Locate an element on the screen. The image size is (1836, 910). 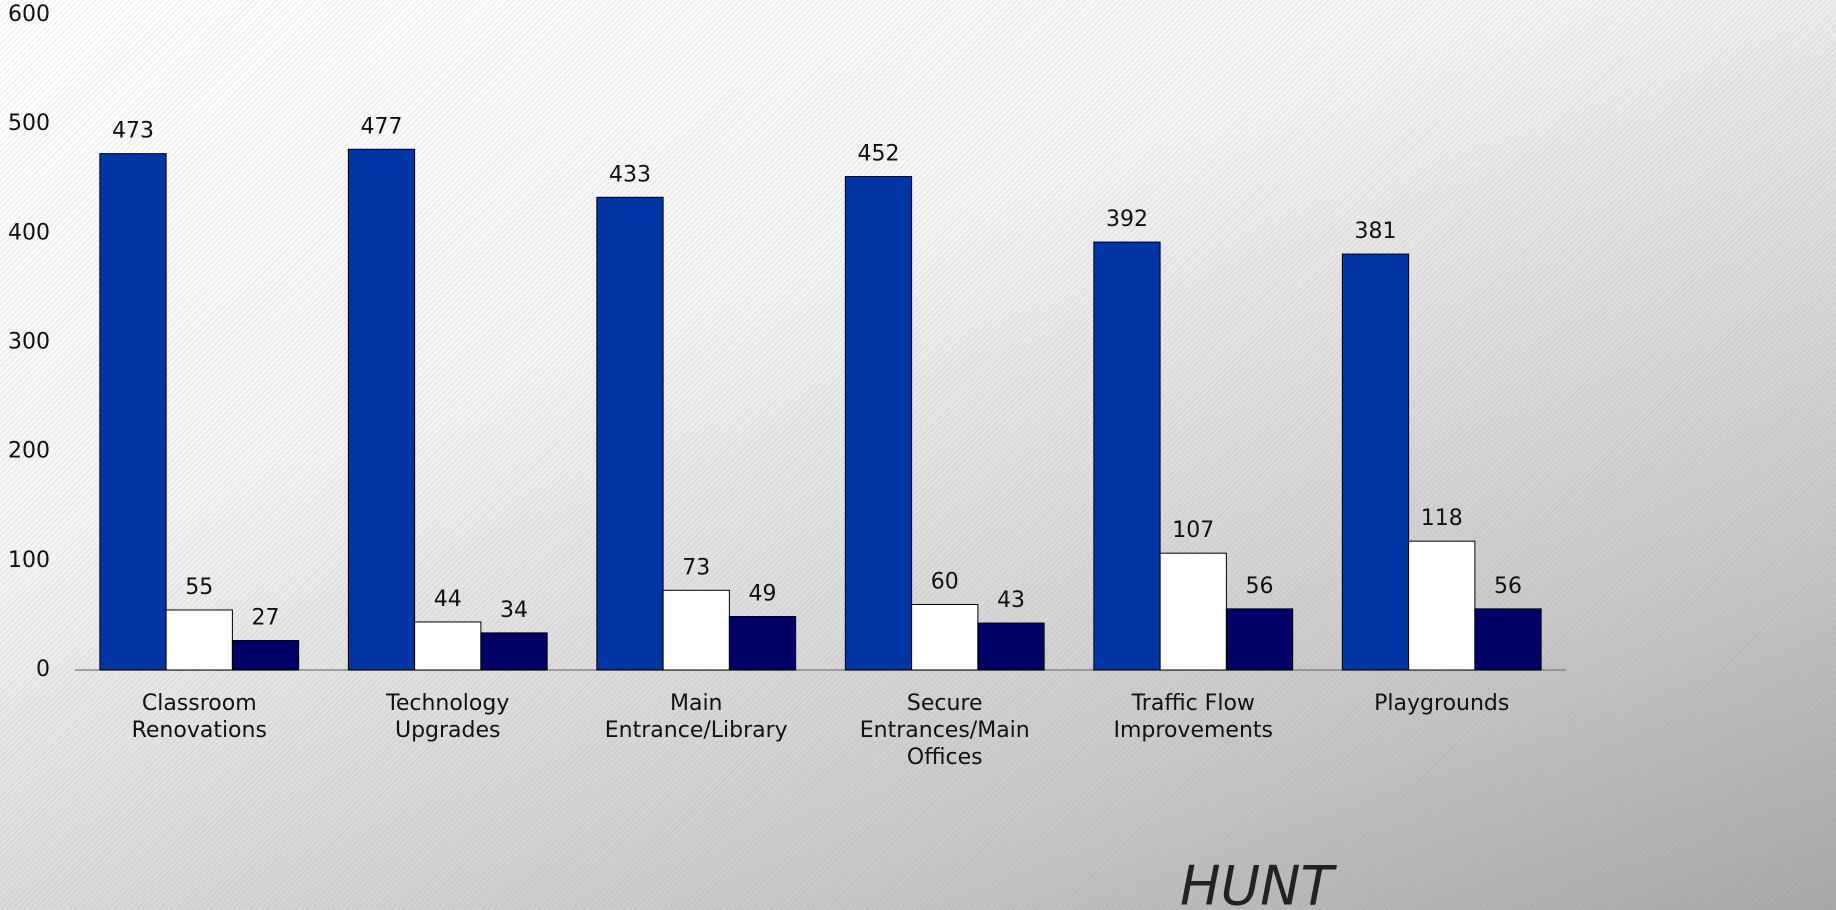
value-label: 477 is located at coordinates (381, 126).